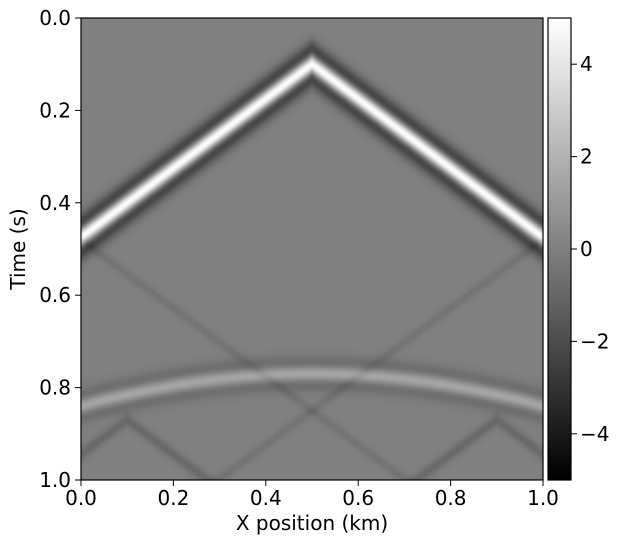 This screenshot has height=545, width=623. I want to click on x-tick-label: 0.2, so click(173, 498).